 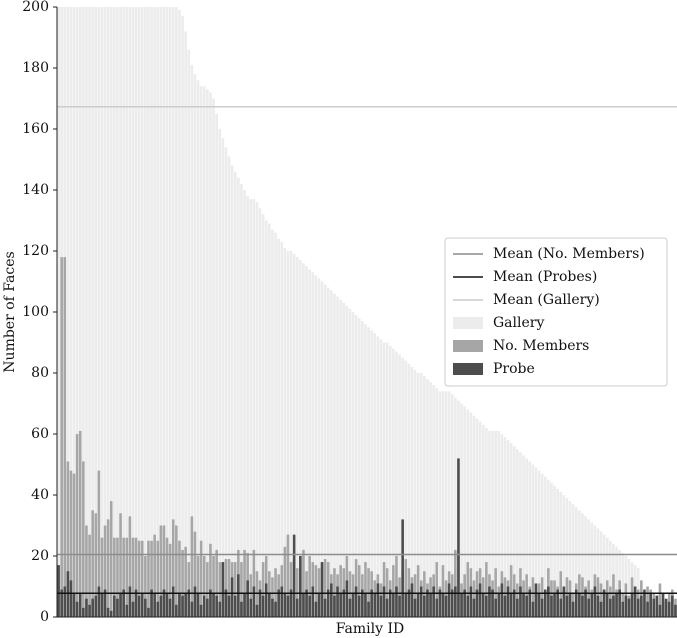 What do you see at coordinates (35, 251) in the screenshot?
I see `y-tick-label: 120` at bounding box center [35, 251].